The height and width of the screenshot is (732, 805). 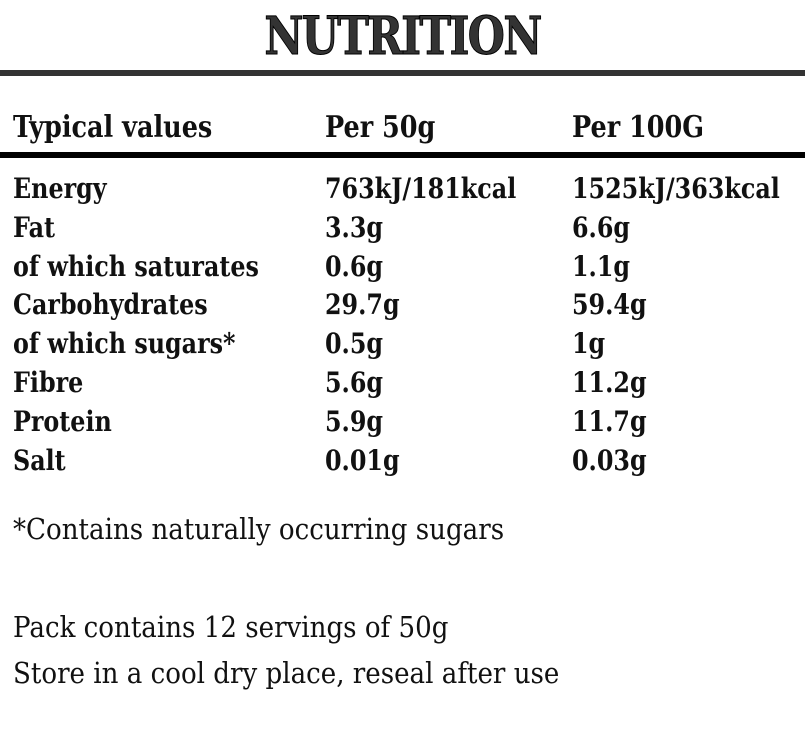 I want to click on per-100g-value: 1.1g, so click(x=601, y=266).